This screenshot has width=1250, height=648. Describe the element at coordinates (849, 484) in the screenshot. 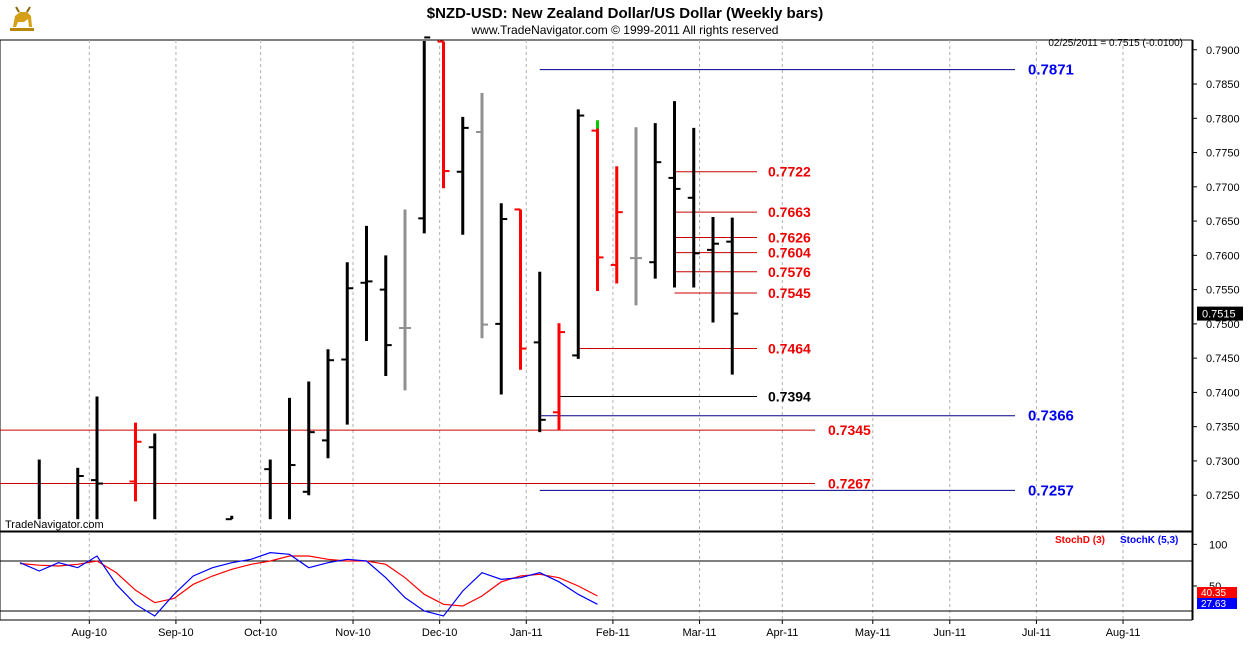

I see `level-label: 0.7267` at that location.